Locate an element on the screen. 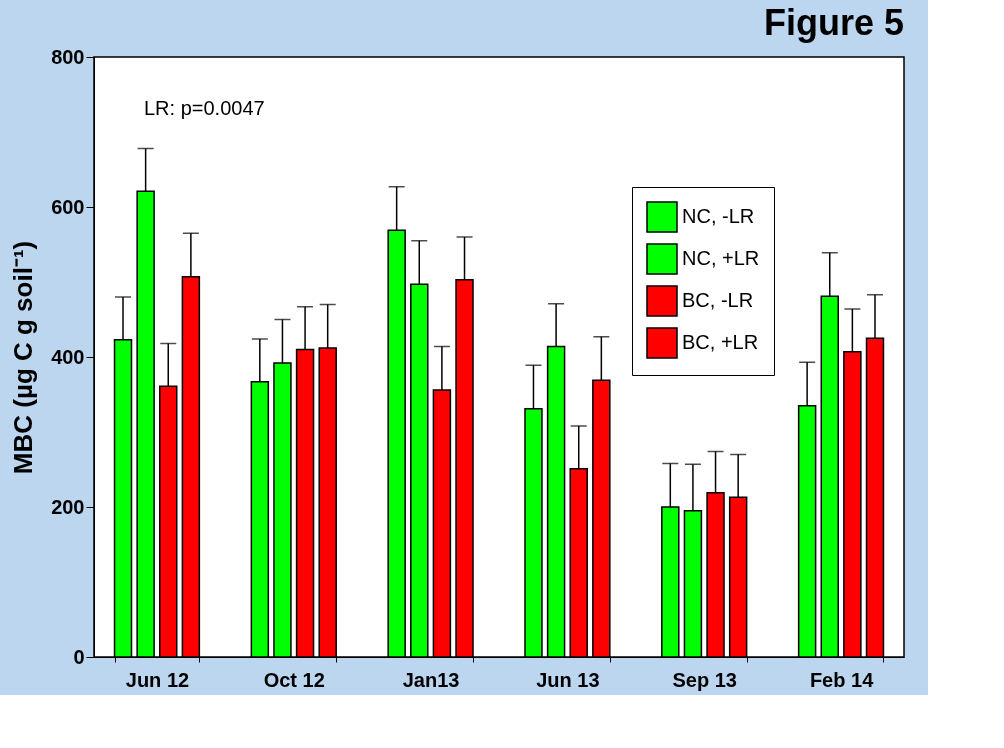 This screenshot has height=748, width=1004. legend-label: BC, -LR is located at coordinates (718, 300).